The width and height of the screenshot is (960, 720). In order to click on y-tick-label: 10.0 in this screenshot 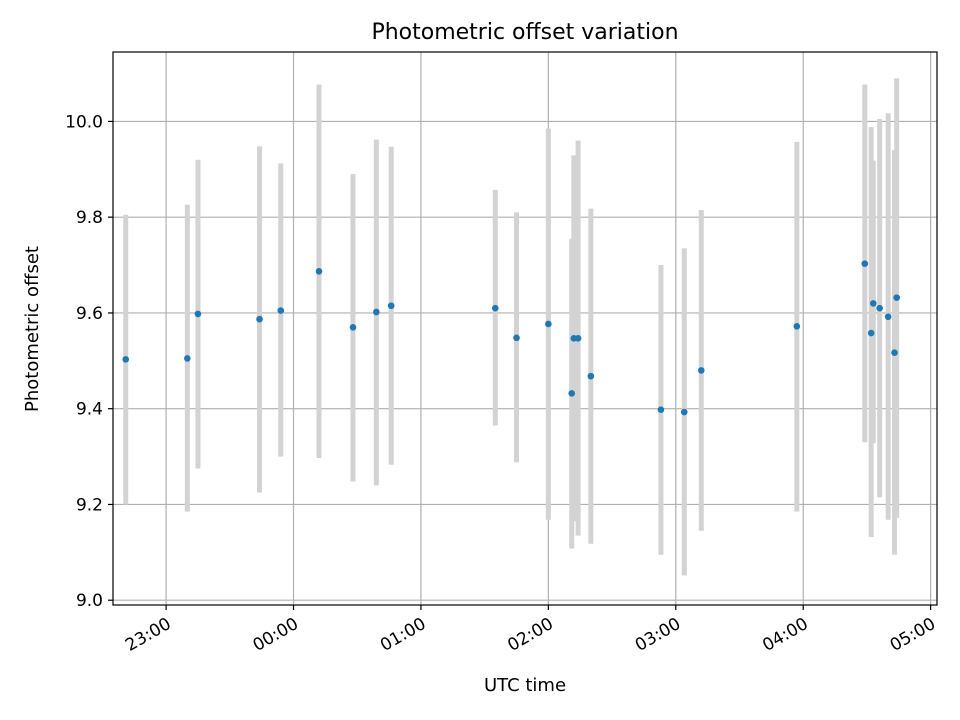, I will do `click(84, 122)`.